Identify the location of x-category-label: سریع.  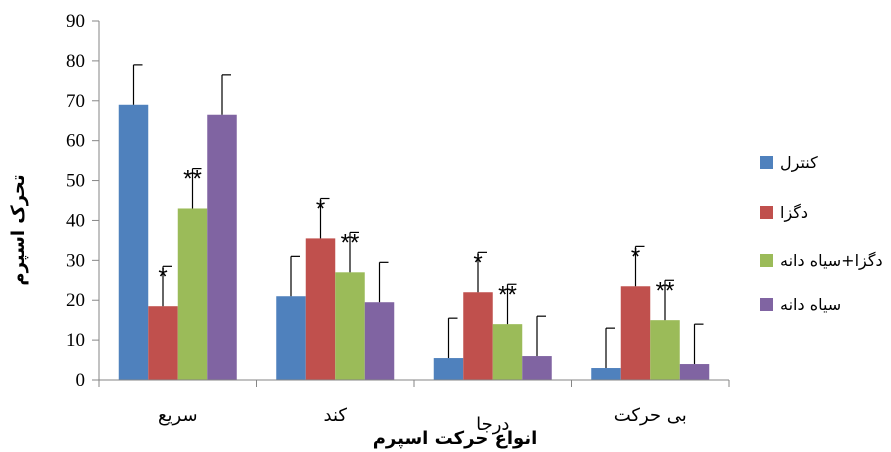
(178, 415).